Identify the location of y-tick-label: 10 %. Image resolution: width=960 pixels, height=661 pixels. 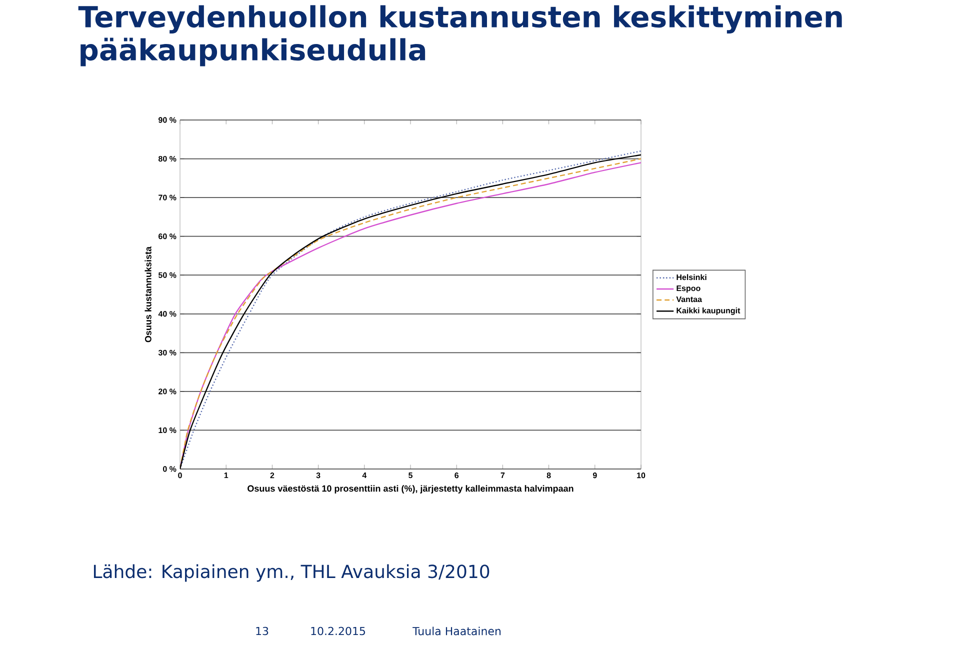
(167, 430).